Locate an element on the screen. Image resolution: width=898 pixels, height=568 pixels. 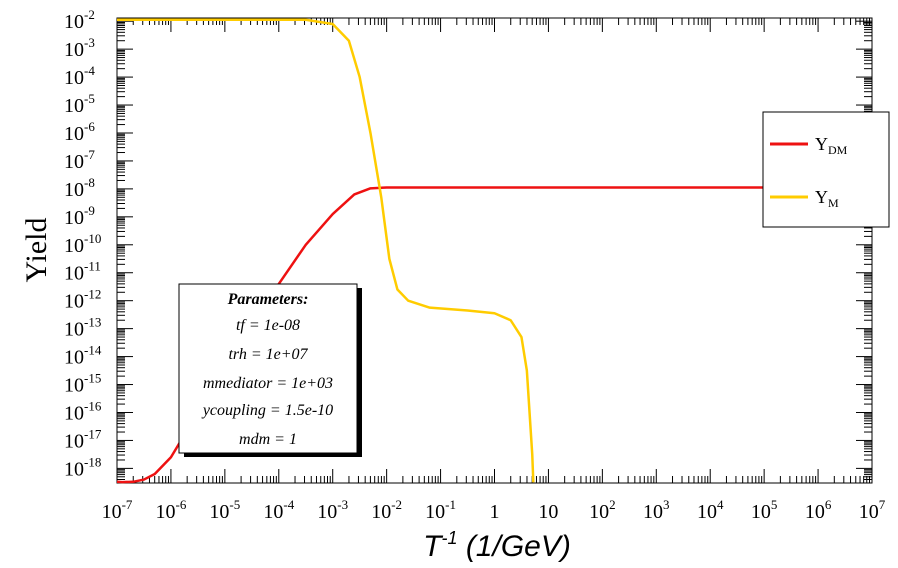
x-axis-title: T-1 (1/GeV) is located at coordinates (497, 545).